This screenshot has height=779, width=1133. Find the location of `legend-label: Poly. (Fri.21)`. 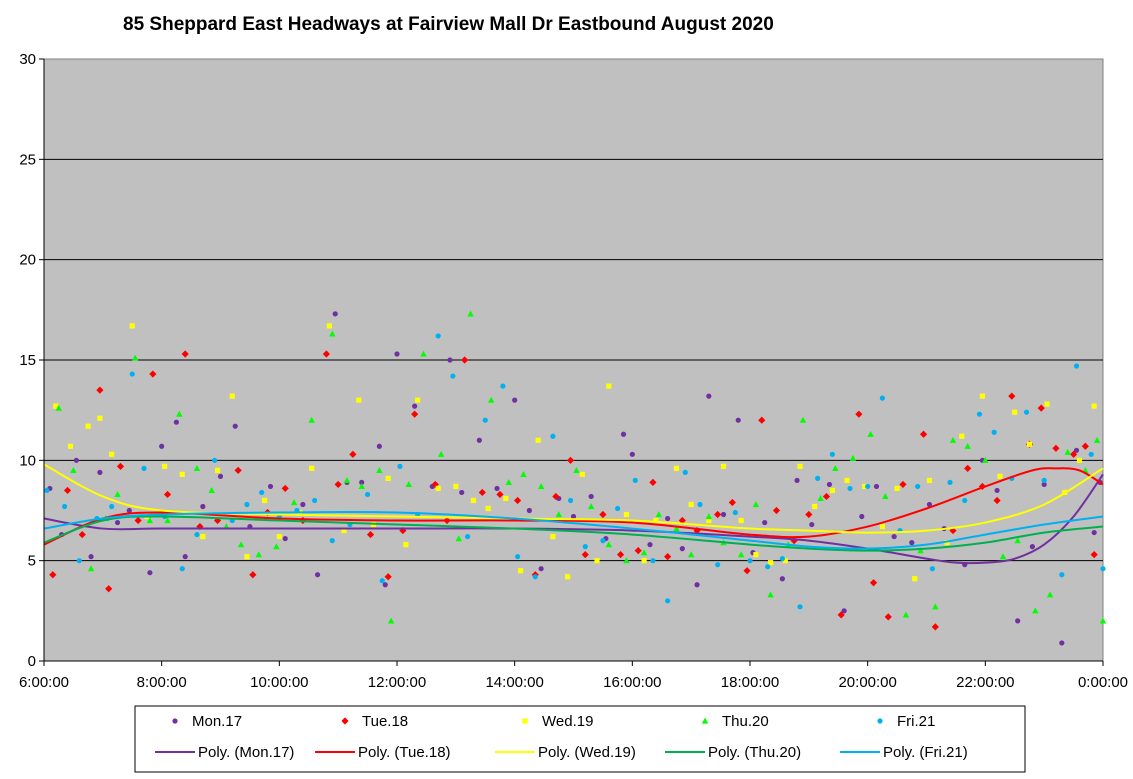

legend-label: Poly. (Fri.21) is located at coordinates (925, 752).